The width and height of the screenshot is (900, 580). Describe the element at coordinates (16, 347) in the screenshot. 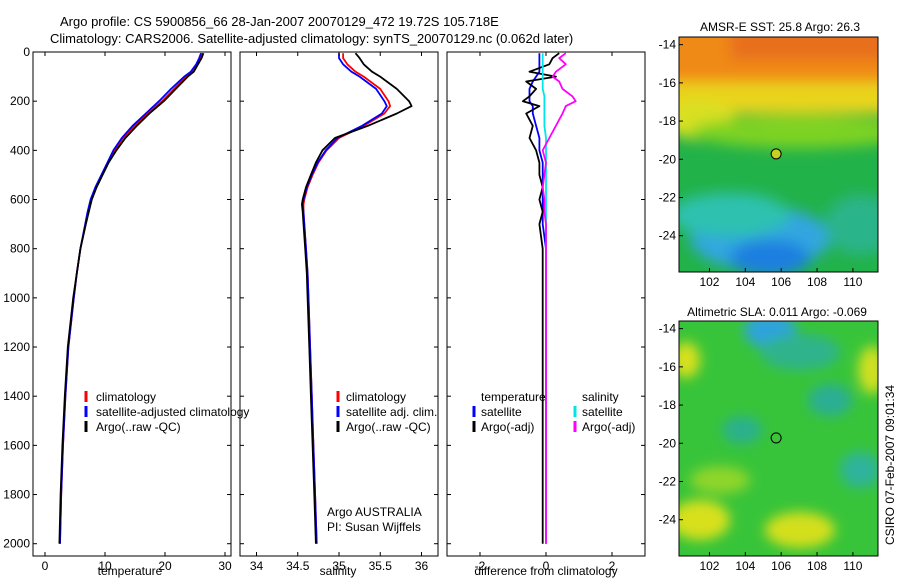

I see `y-tick-label: 1200` at that location.